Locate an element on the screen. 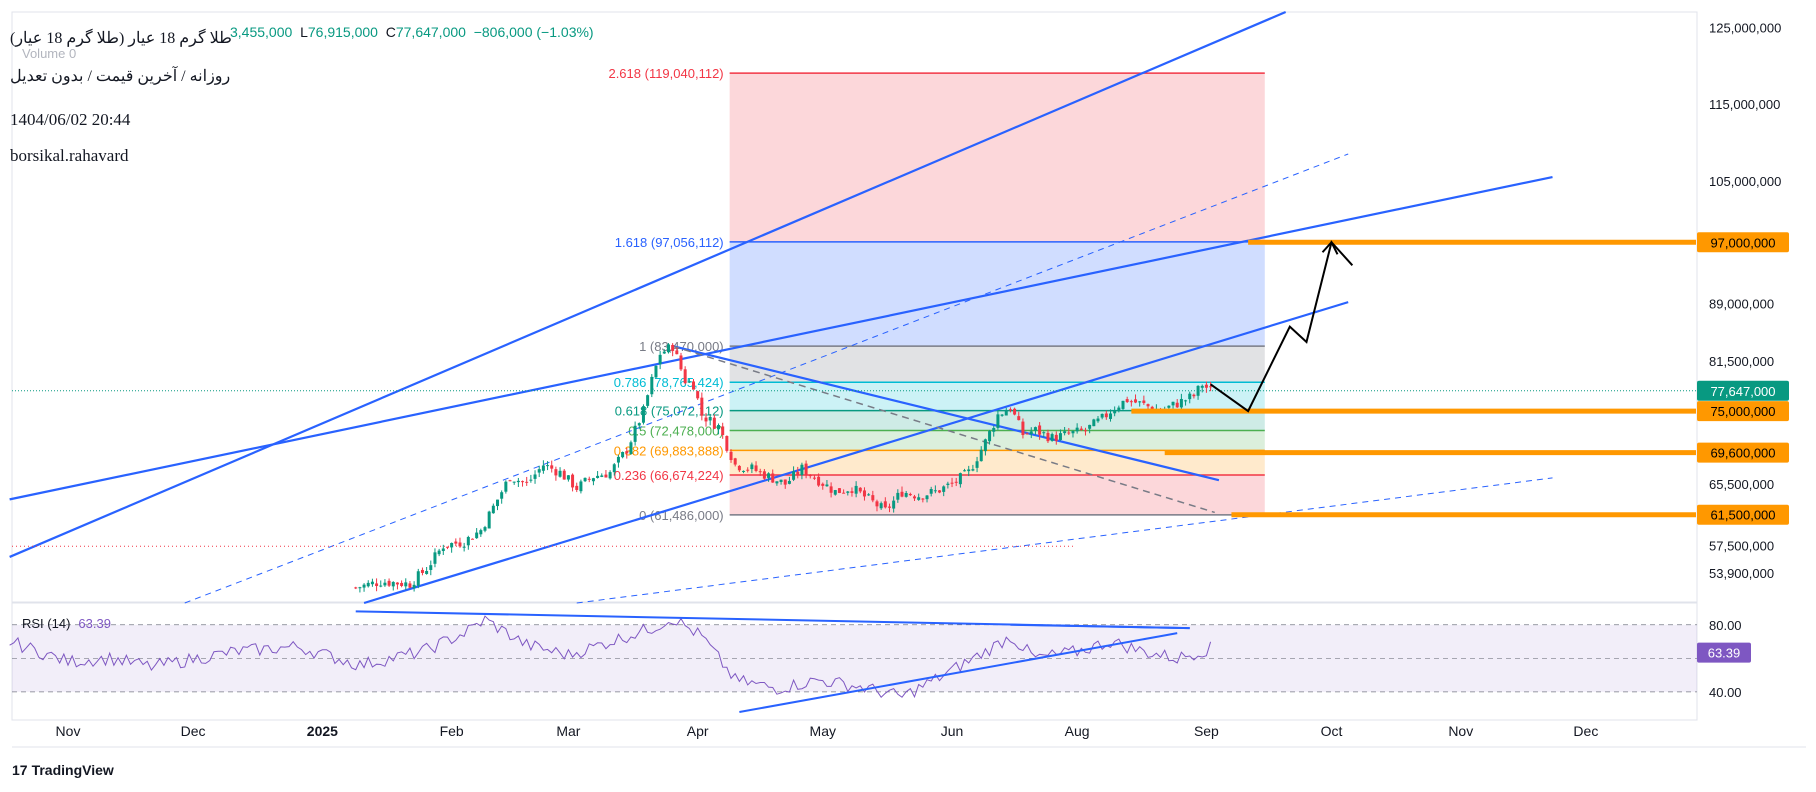  rsi-legend: RSI (14) 63.39 is located at coordinates (66, 623).